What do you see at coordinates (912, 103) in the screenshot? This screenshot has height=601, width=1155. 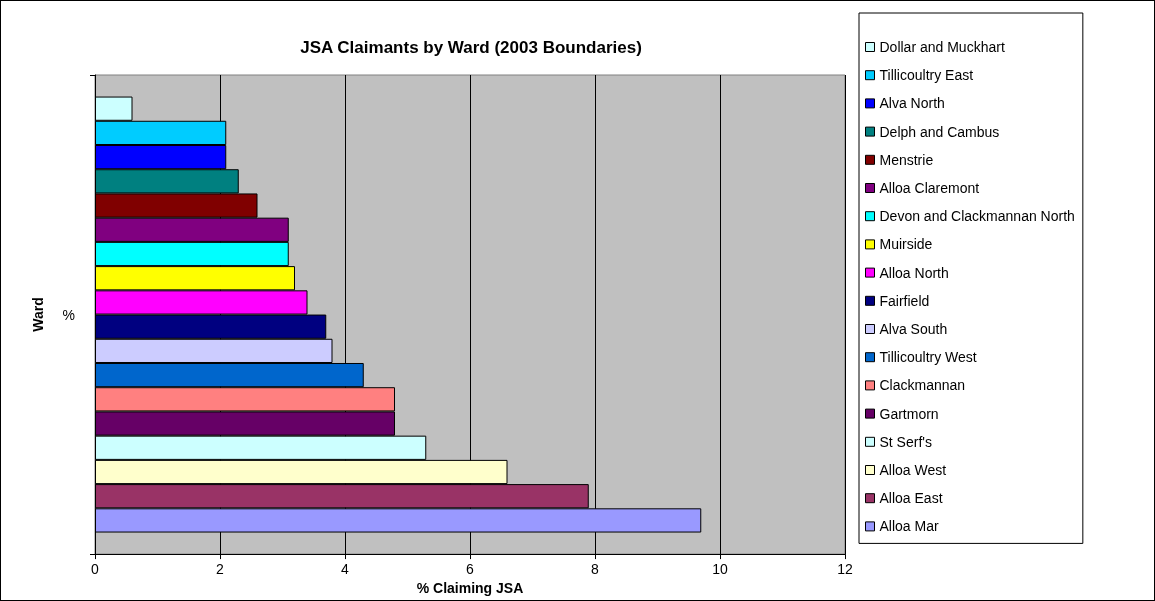 I see `legend-label: Alva North` at bounding box center [912, 103].